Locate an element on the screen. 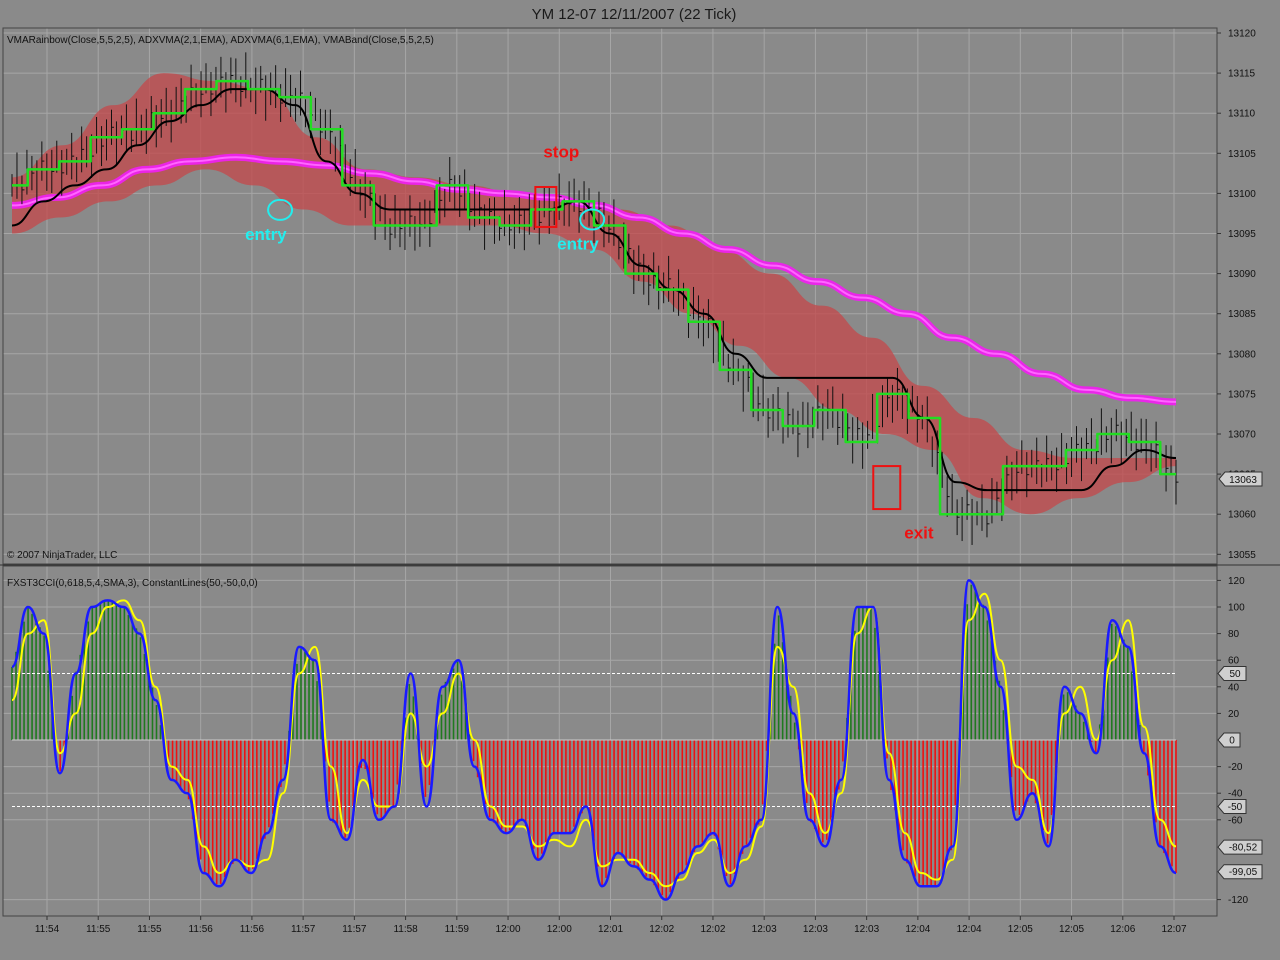 The height and width of the screenshot is (960, 1280). osc-tick-label: 60 is located at coordinates (1234, 661).